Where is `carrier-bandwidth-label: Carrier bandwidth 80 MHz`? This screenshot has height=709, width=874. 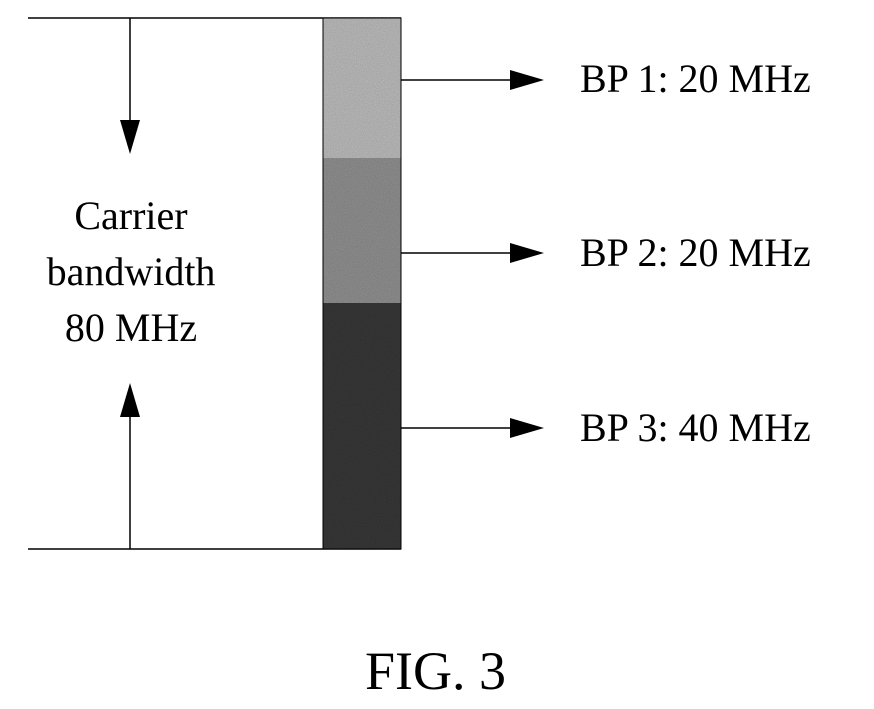
carrier-bandwidth-label: Carrier bandwidth 80 MHz is located at coordinates (131, 272).